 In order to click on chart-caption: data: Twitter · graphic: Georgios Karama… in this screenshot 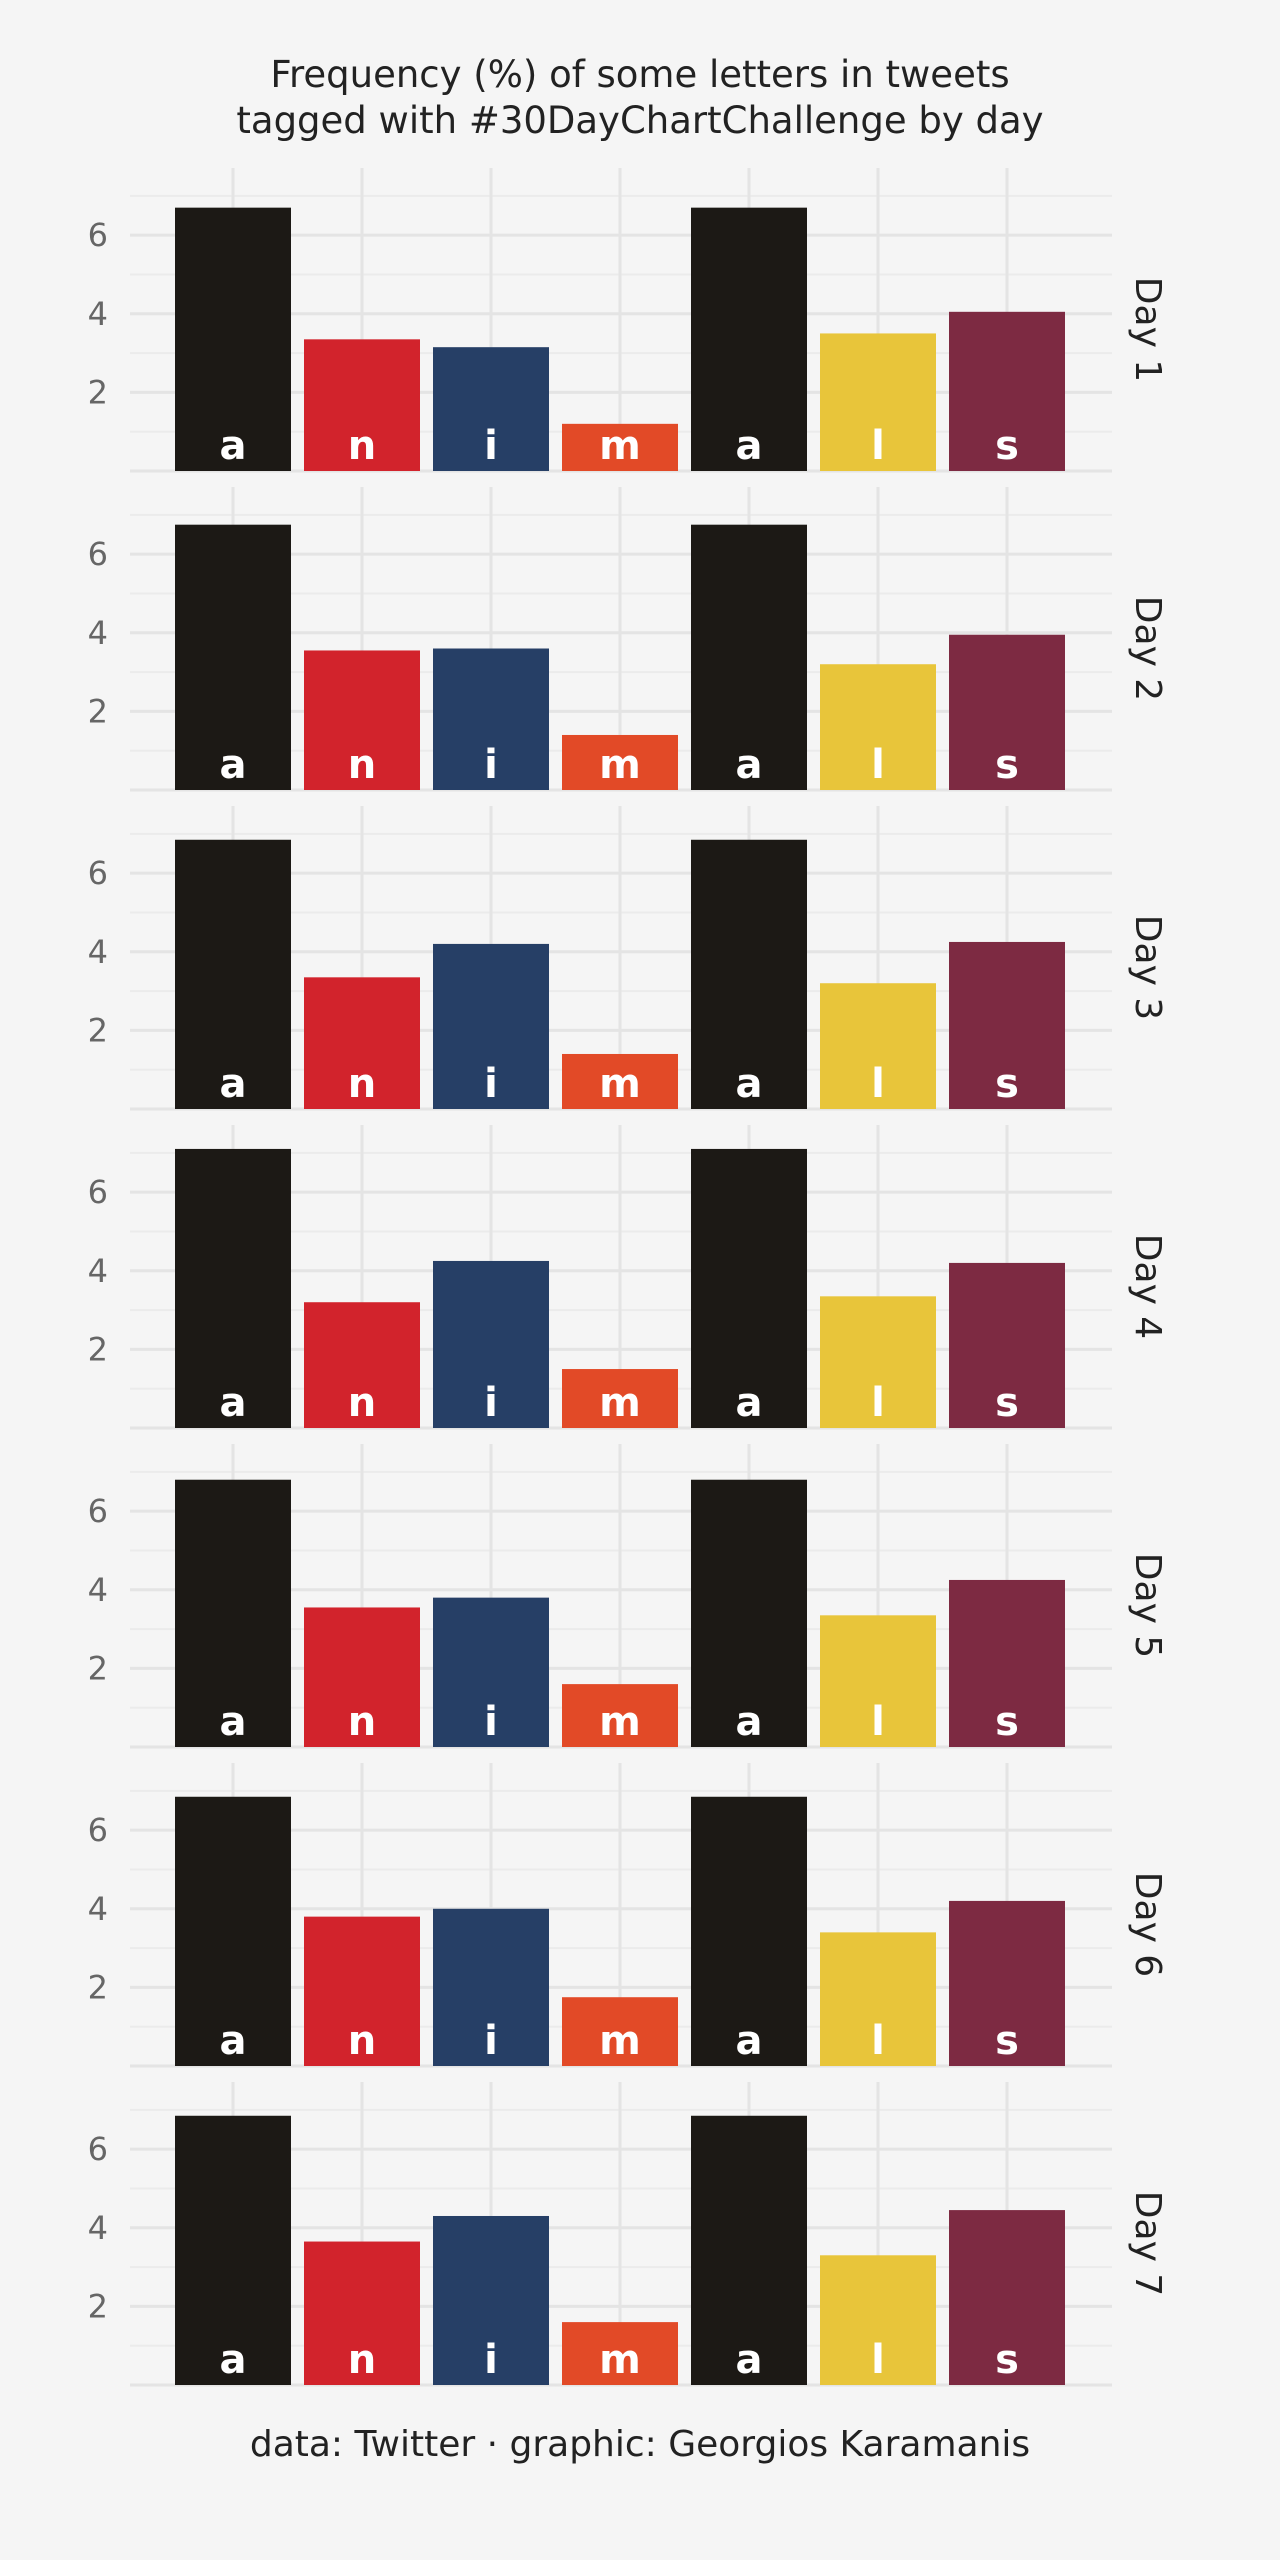, I will do `click(640, 2444)`.